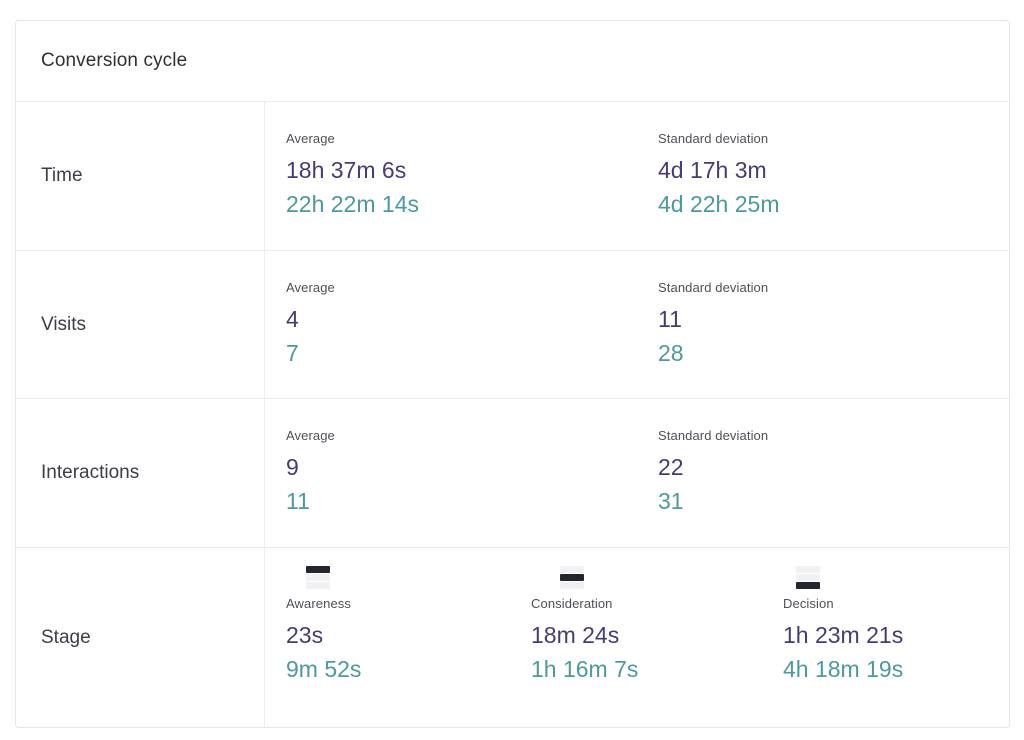 The width and height of the screenshot is (1024, 740). Describe the element at coordinates (843, 669) in the screenshot. I see `decision-secondary-value: 4h 18m 19s` at that location.